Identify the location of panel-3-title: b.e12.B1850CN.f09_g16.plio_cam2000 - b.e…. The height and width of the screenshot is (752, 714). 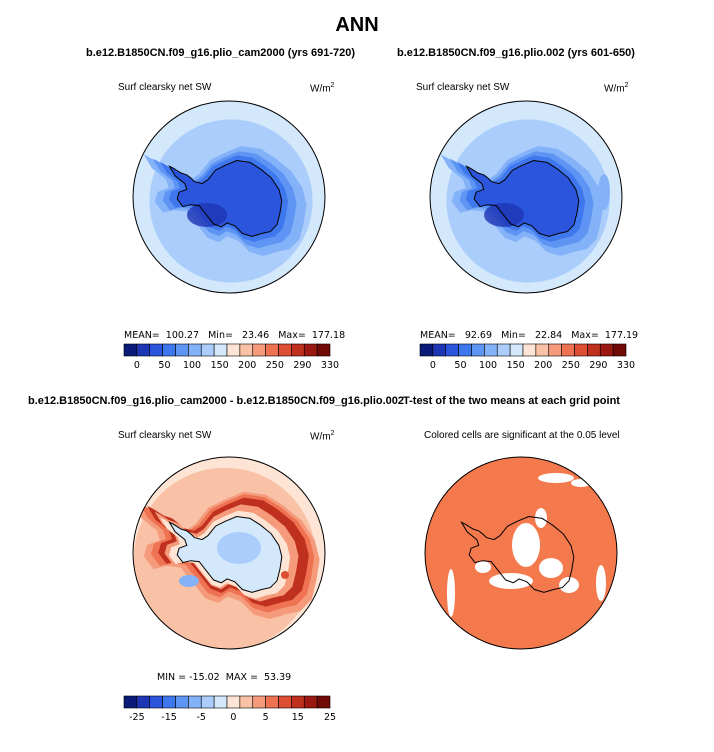
(216, 401).